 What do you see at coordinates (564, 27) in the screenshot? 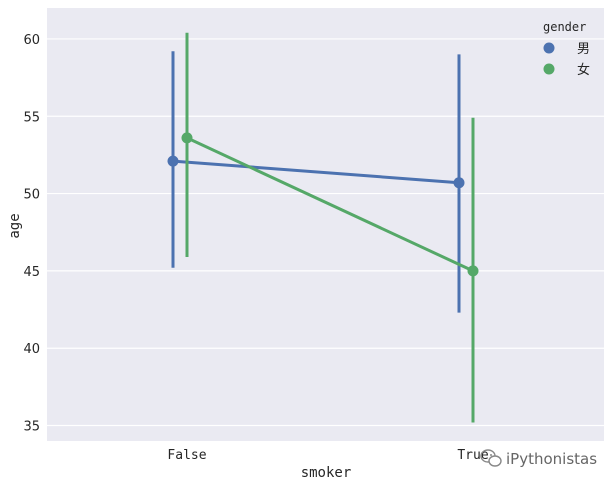
I see `legend-title: gender` at bounding box center [564, 27].